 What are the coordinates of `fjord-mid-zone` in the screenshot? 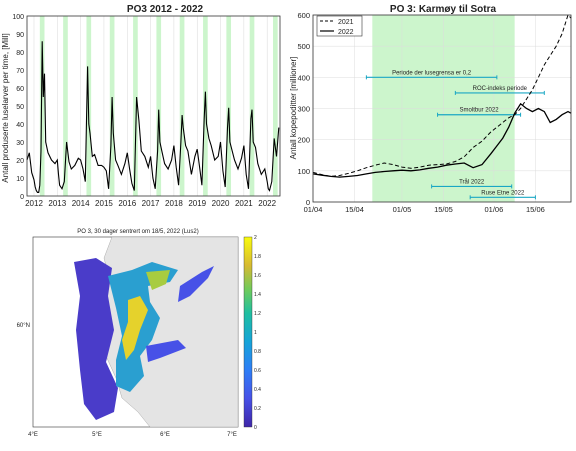 It's located at (158, 280).